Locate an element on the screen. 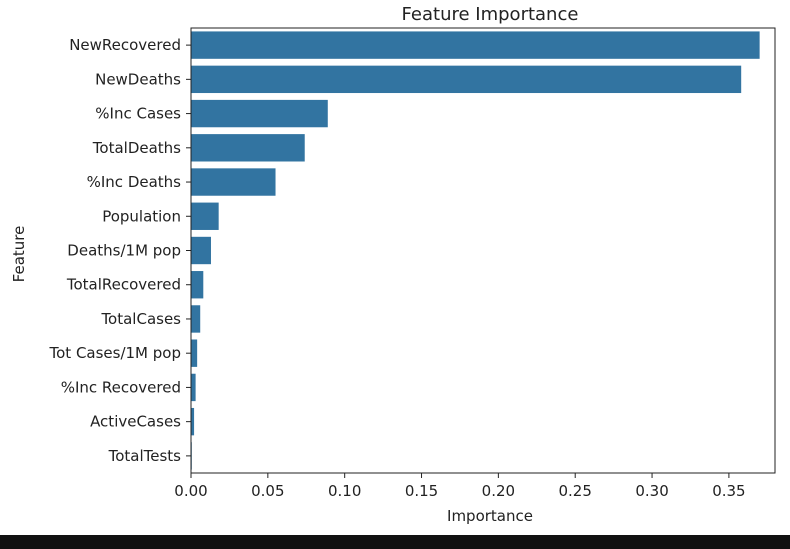  x-tick-label-5: 0.25 is located at coordinates (575, 491).